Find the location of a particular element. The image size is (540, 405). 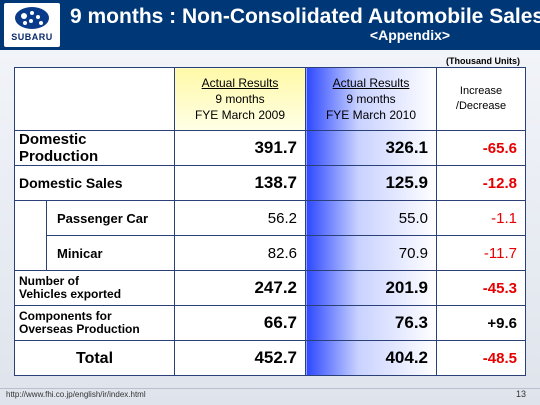

row-label: Domestic Sales is located at coordinates (94, 183).